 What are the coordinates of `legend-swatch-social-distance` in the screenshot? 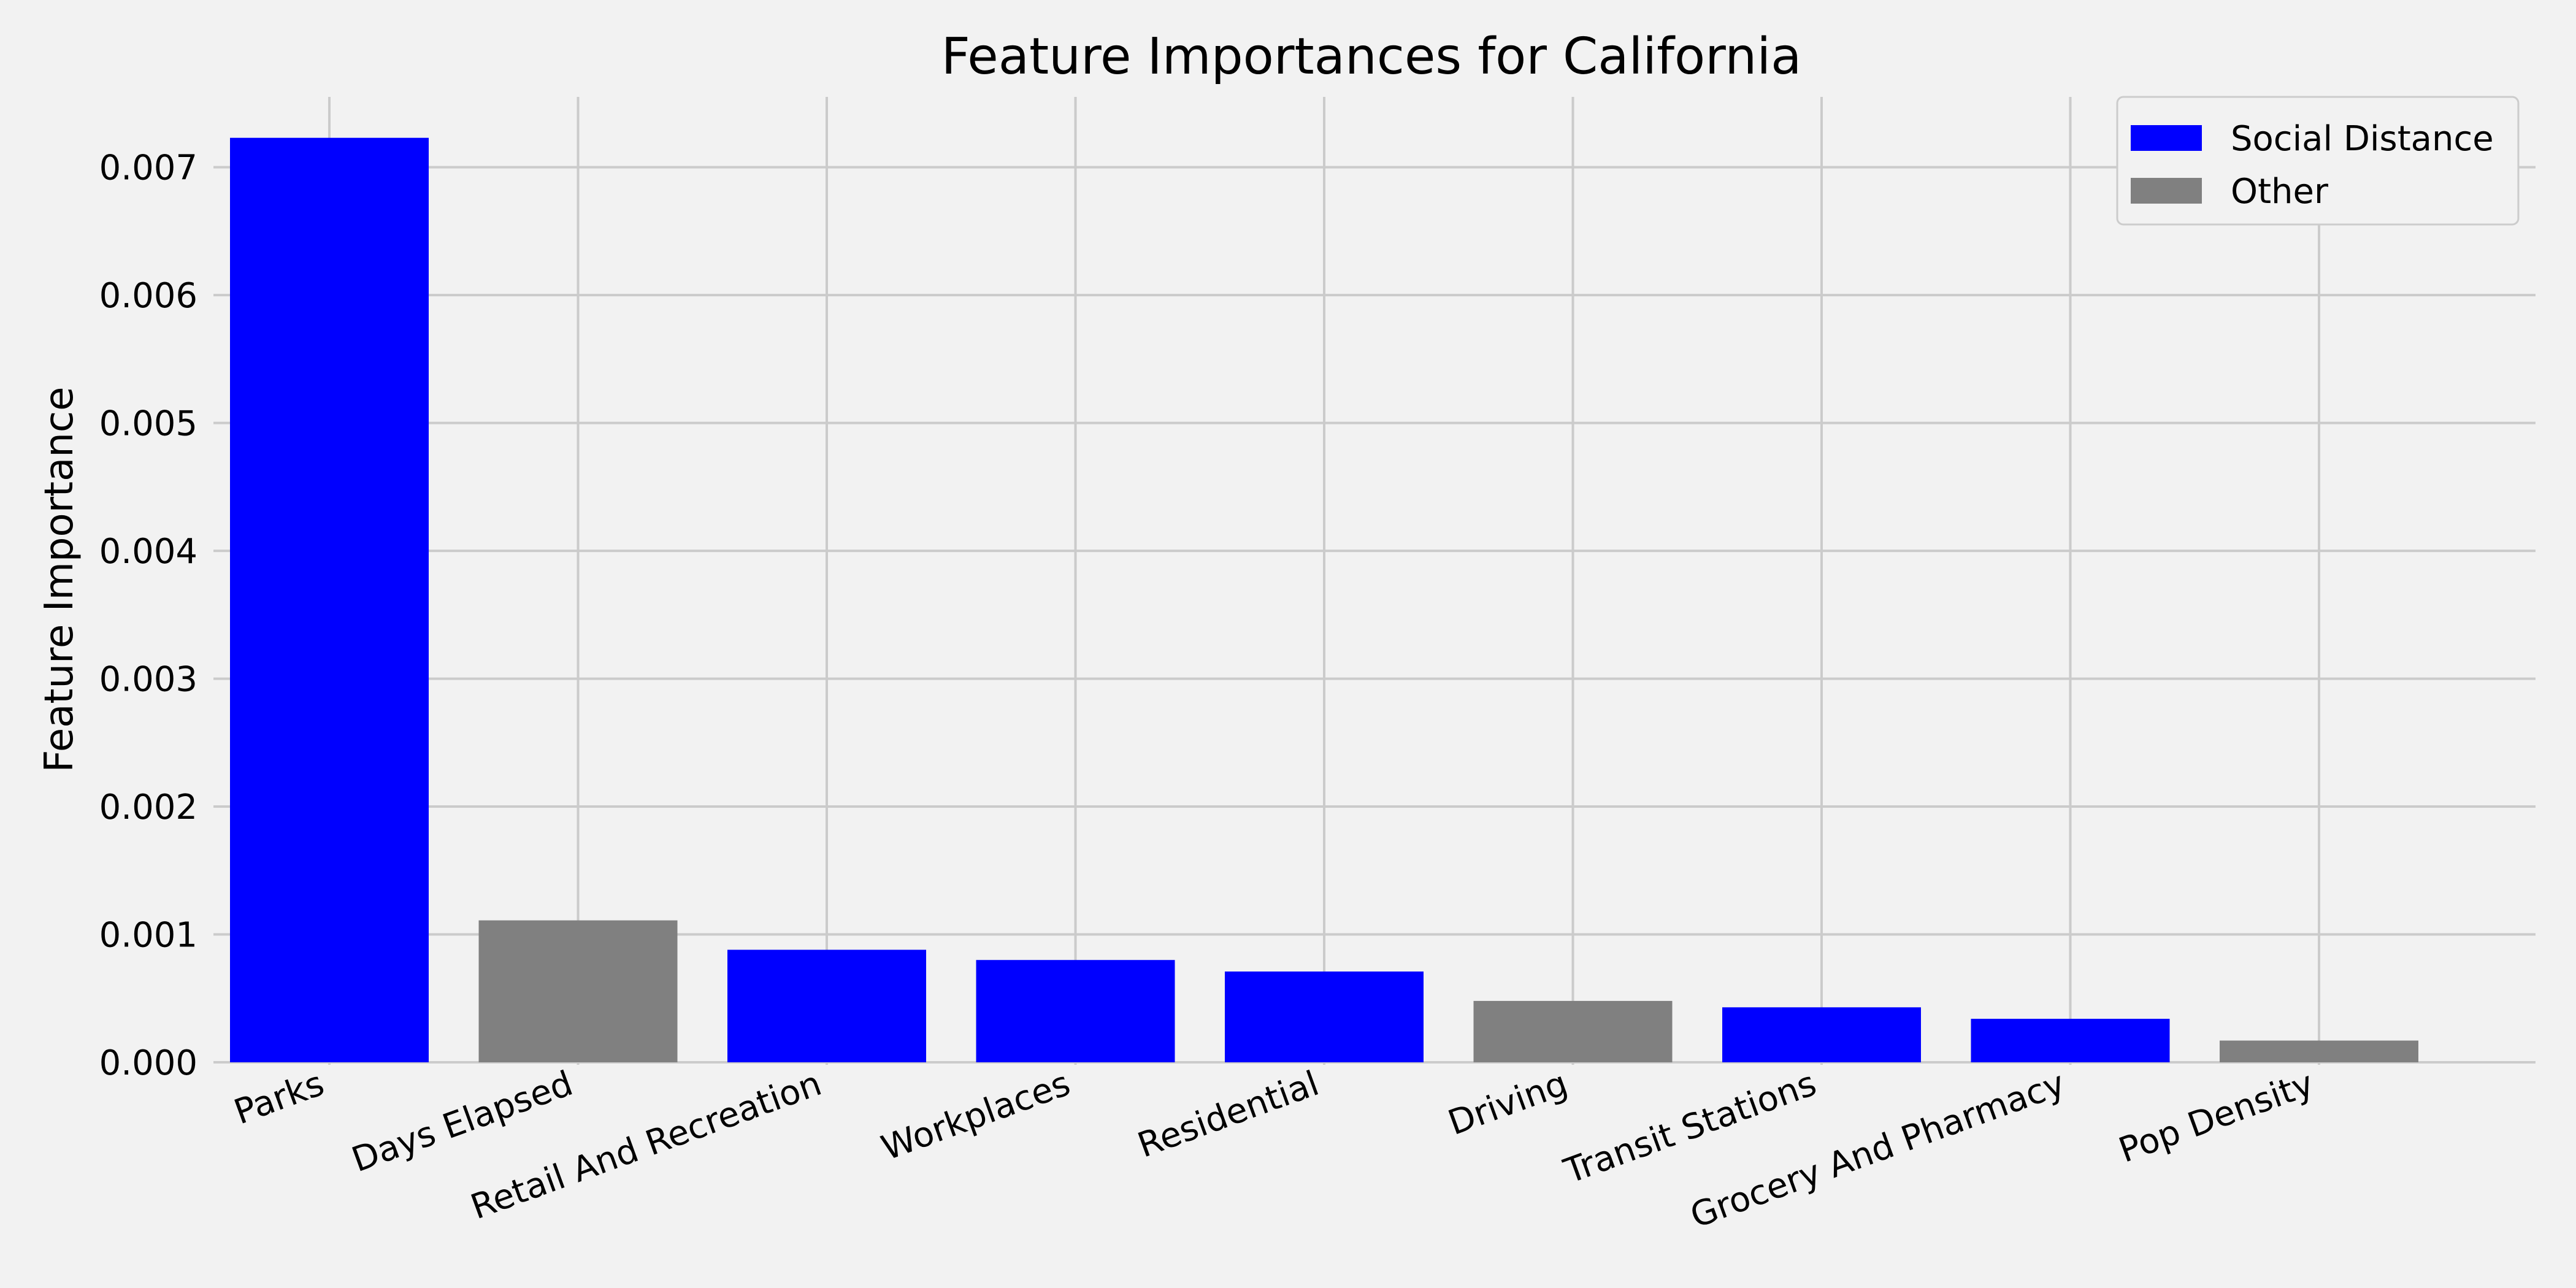 It's located at (2166, 138).